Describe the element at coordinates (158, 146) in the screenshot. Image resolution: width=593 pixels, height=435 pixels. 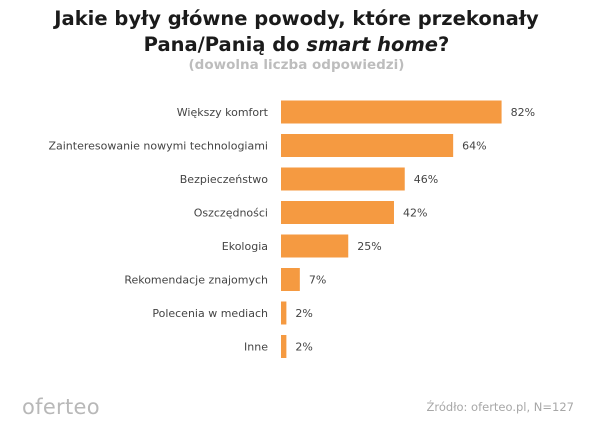
I see `category-label: Zainteresowanie nowymi technologiami` at that location.